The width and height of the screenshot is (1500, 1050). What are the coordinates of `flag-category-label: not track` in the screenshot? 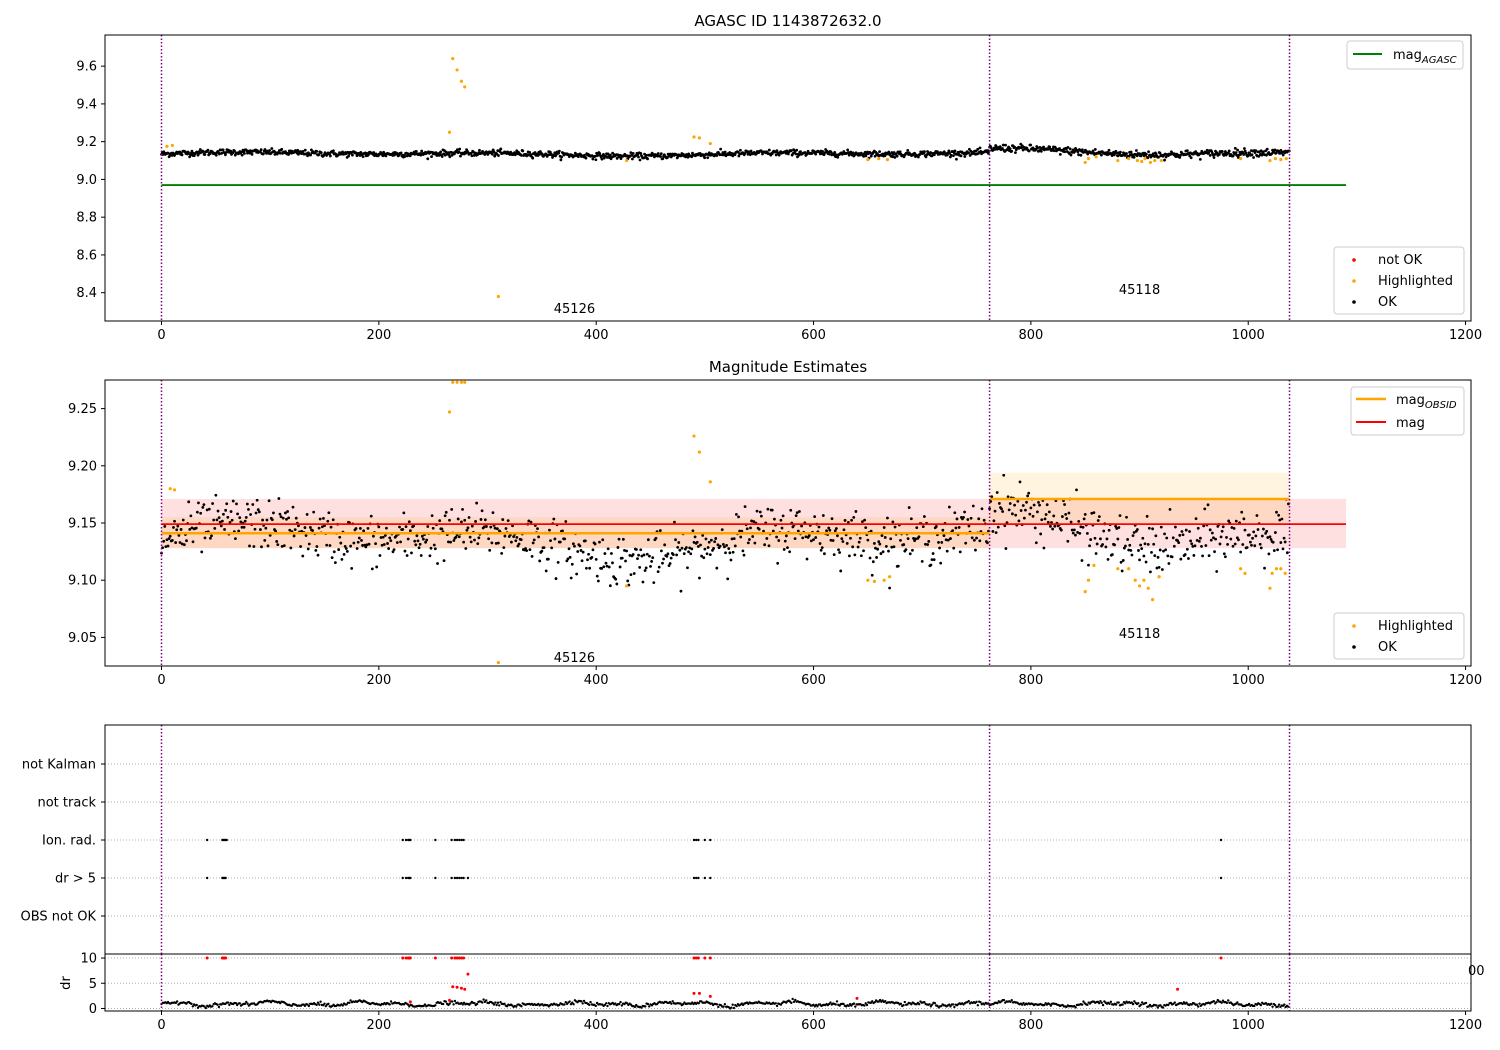 It's located at (66, 803).